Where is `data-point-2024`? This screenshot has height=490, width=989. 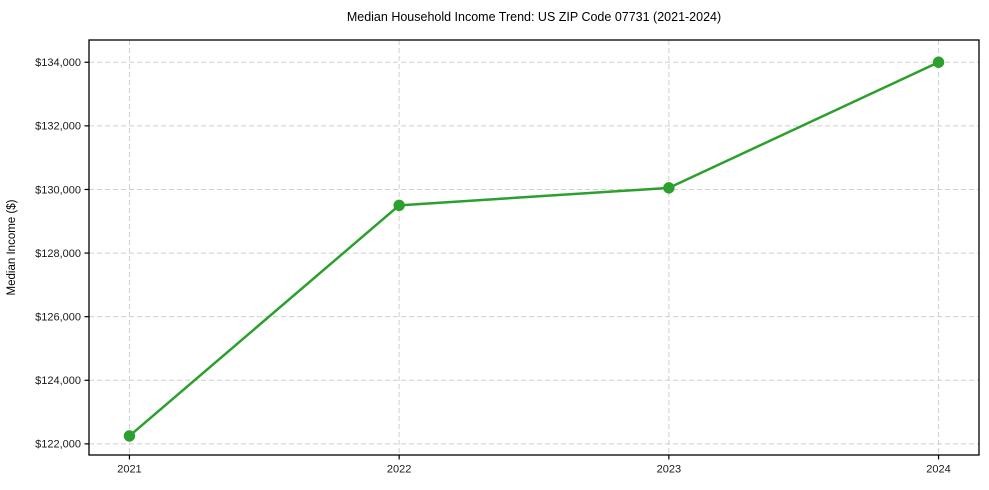 data-point-2024 is located at coordinates (938, 62).